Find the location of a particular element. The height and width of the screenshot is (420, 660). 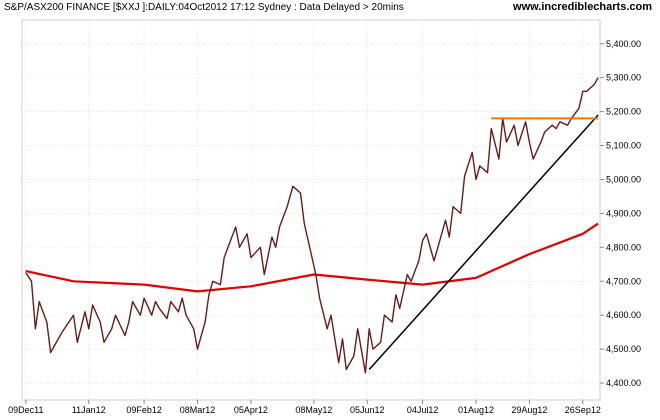

y-tick-label: 4,600.00 is located at coordinates (623, 315).